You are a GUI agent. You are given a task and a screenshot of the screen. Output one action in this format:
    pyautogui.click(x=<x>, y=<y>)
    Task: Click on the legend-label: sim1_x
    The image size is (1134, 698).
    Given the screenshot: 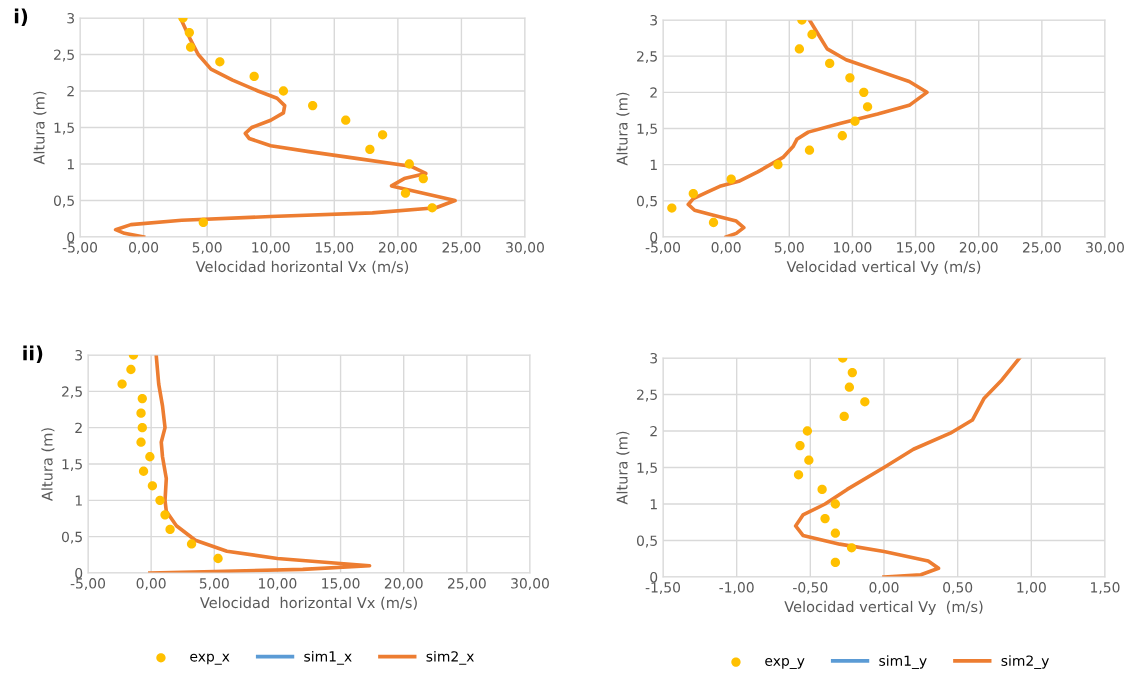 What is the action you would take?
    pyautogui.click(x=328, y=657)
    